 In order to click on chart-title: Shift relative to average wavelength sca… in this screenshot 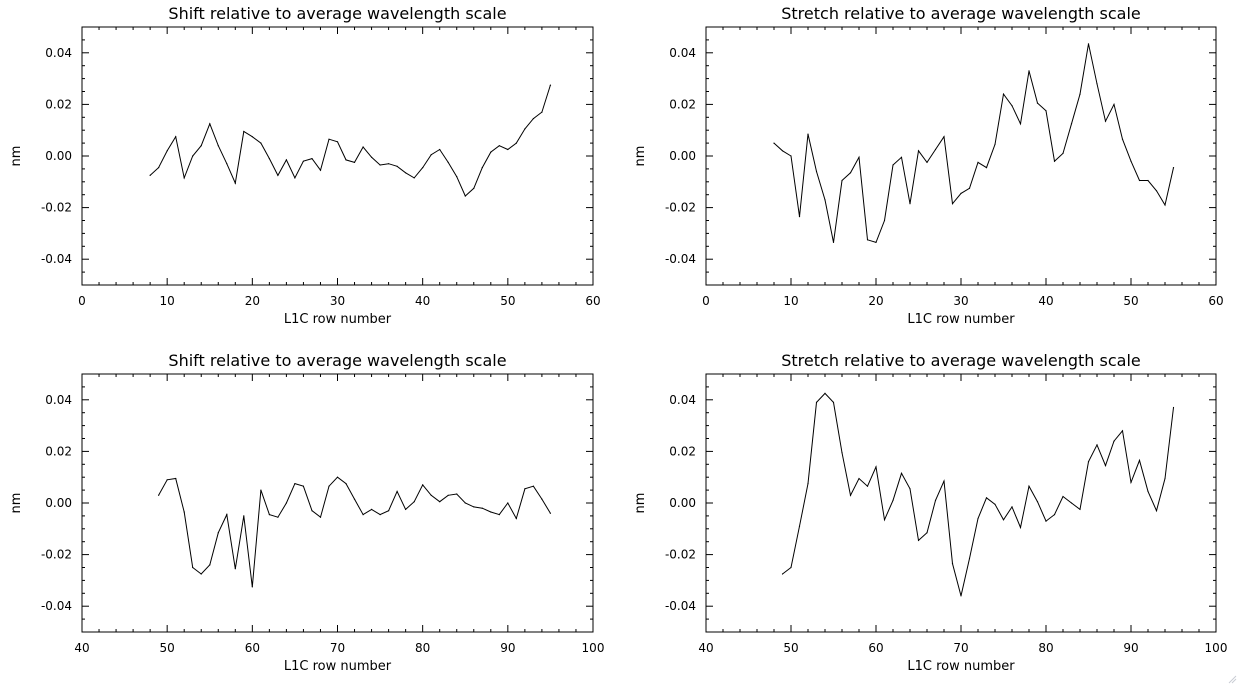, I will do `click(337, 360)`.